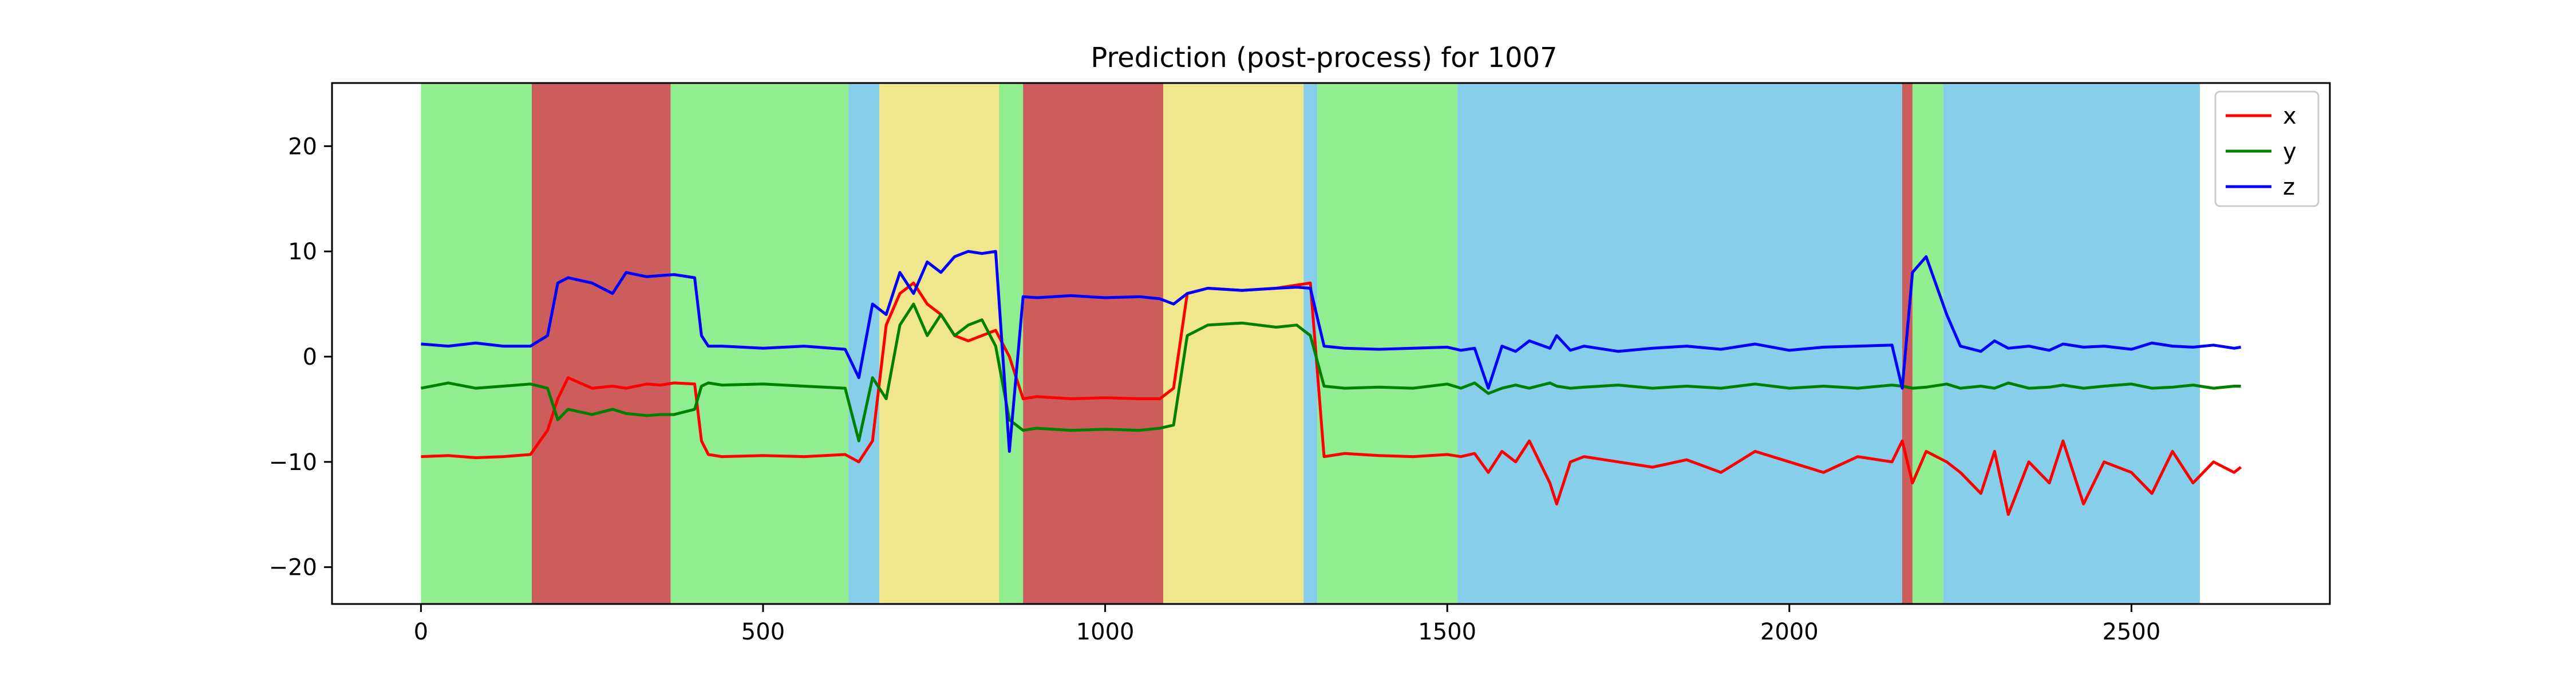  Describe the element at coordinates (1447, 632) in the screenshot. I see `x-tick-label: 1500` at that location.